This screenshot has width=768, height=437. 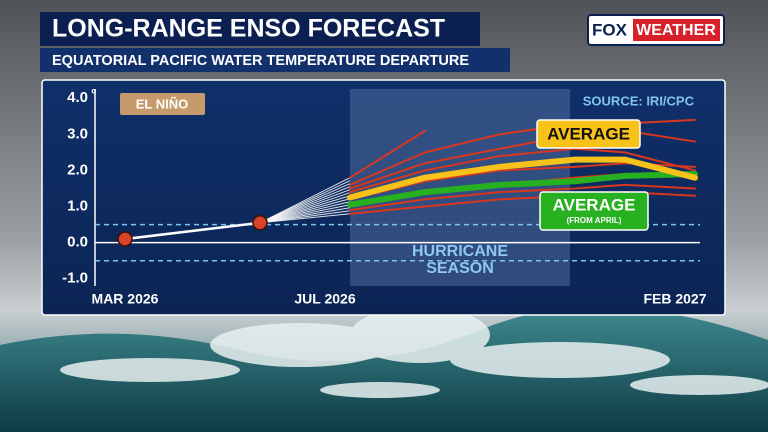 I want to click on brand-logo: FOX WEATHER, so click(x=656, y=30).